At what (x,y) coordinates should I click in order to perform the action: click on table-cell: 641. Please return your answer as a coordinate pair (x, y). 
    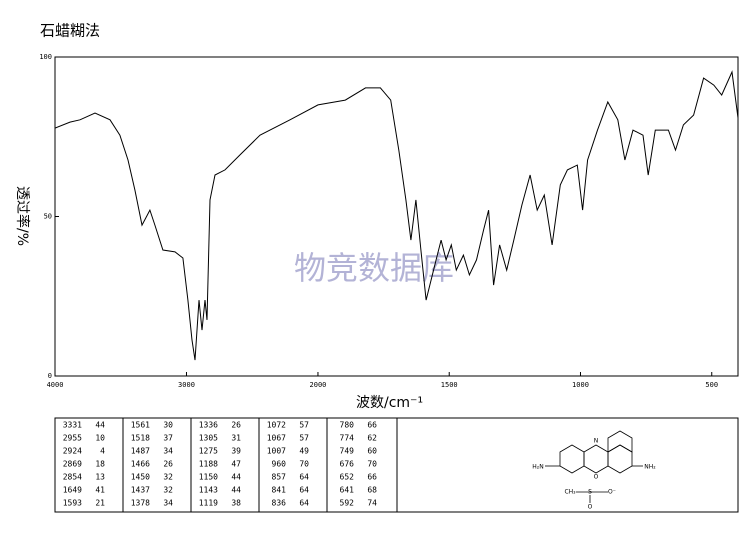
    Looking at the image, I should click on (347, 490).